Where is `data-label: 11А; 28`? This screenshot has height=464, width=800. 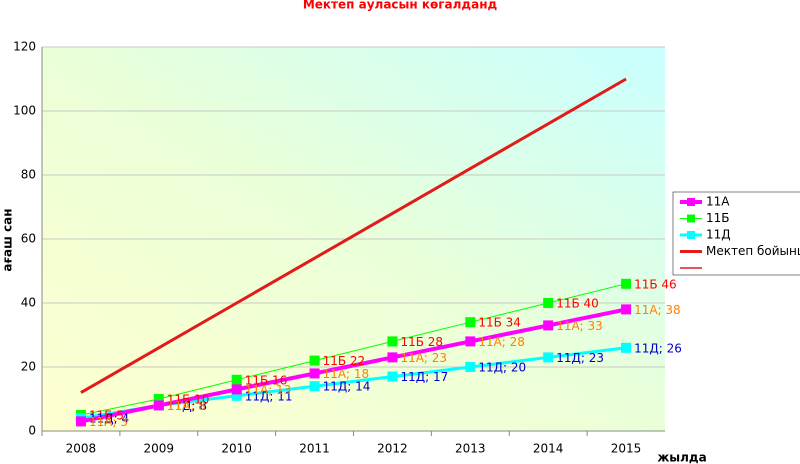
data-label: 11А; 28 is located at coordinates (501, 342).